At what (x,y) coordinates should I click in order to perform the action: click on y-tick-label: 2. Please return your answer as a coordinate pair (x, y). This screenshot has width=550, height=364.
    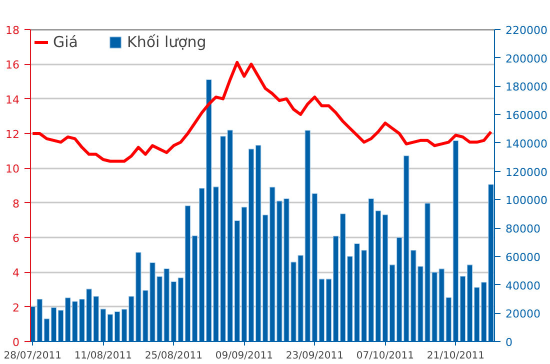
    Looking at the image, I should click on (16, 307).